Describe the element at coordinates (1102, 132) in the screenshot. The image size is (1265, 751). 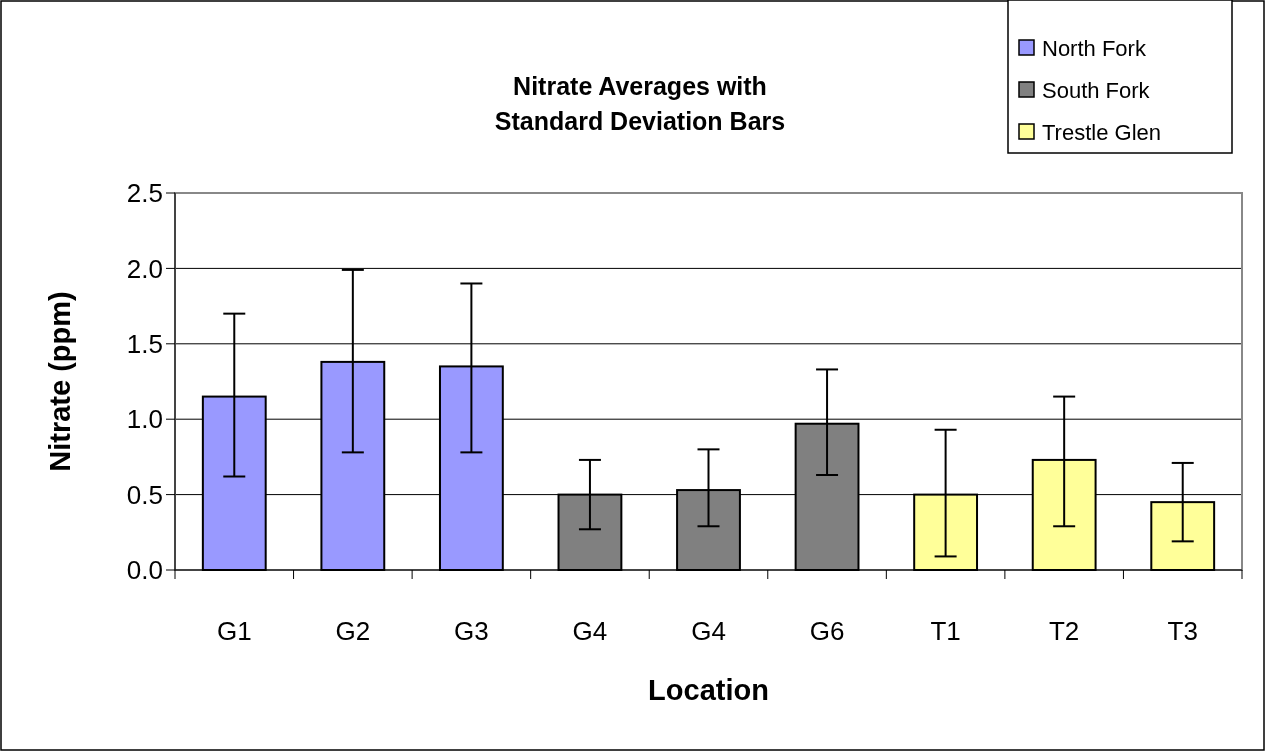
I see `legend-label: Trestle Glen` at that location.